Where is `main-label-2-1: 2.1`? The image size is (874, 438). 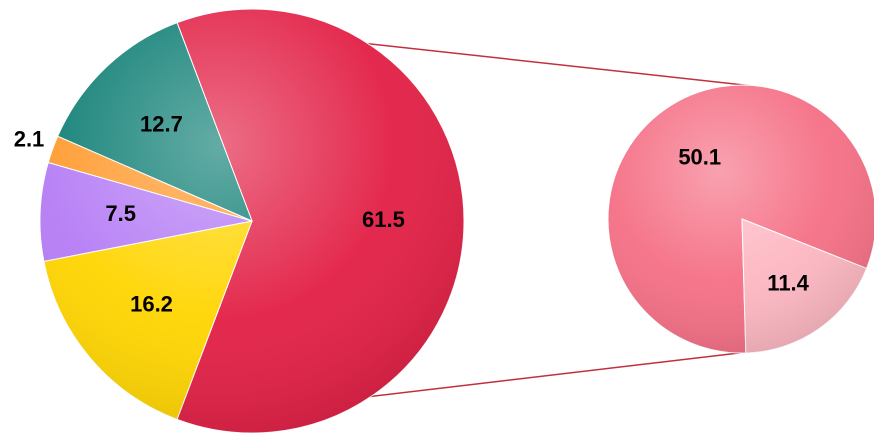
main-label-2-1: 2.1 is located at coordinates (29, 139).